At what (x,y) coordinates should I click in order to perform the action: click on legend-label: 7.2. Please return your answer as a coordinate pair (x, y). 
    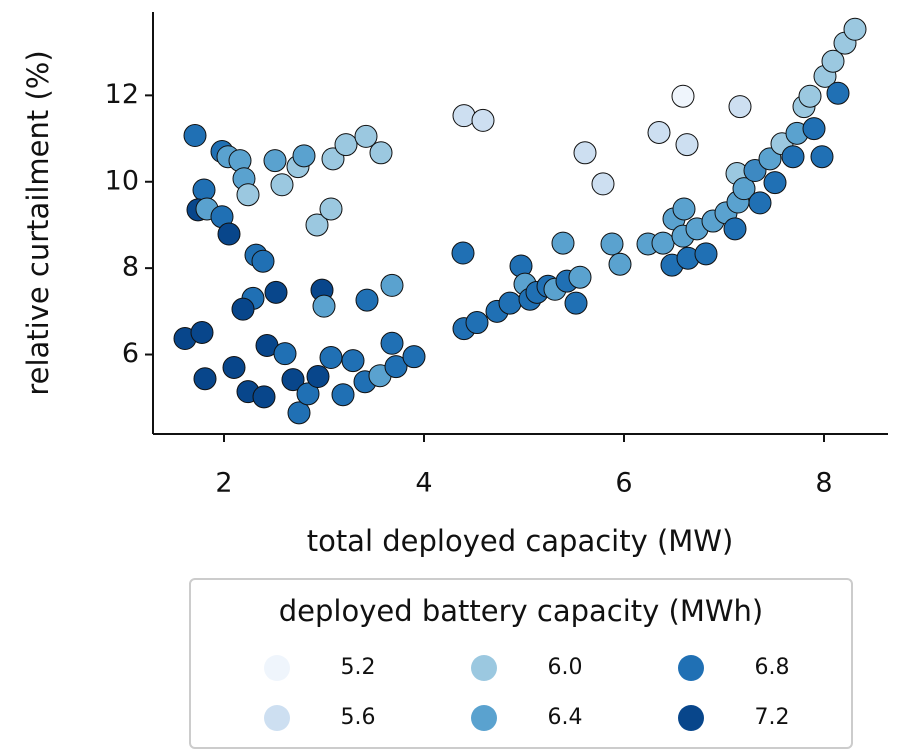
    Looking at the image, I should click on (772, 717).